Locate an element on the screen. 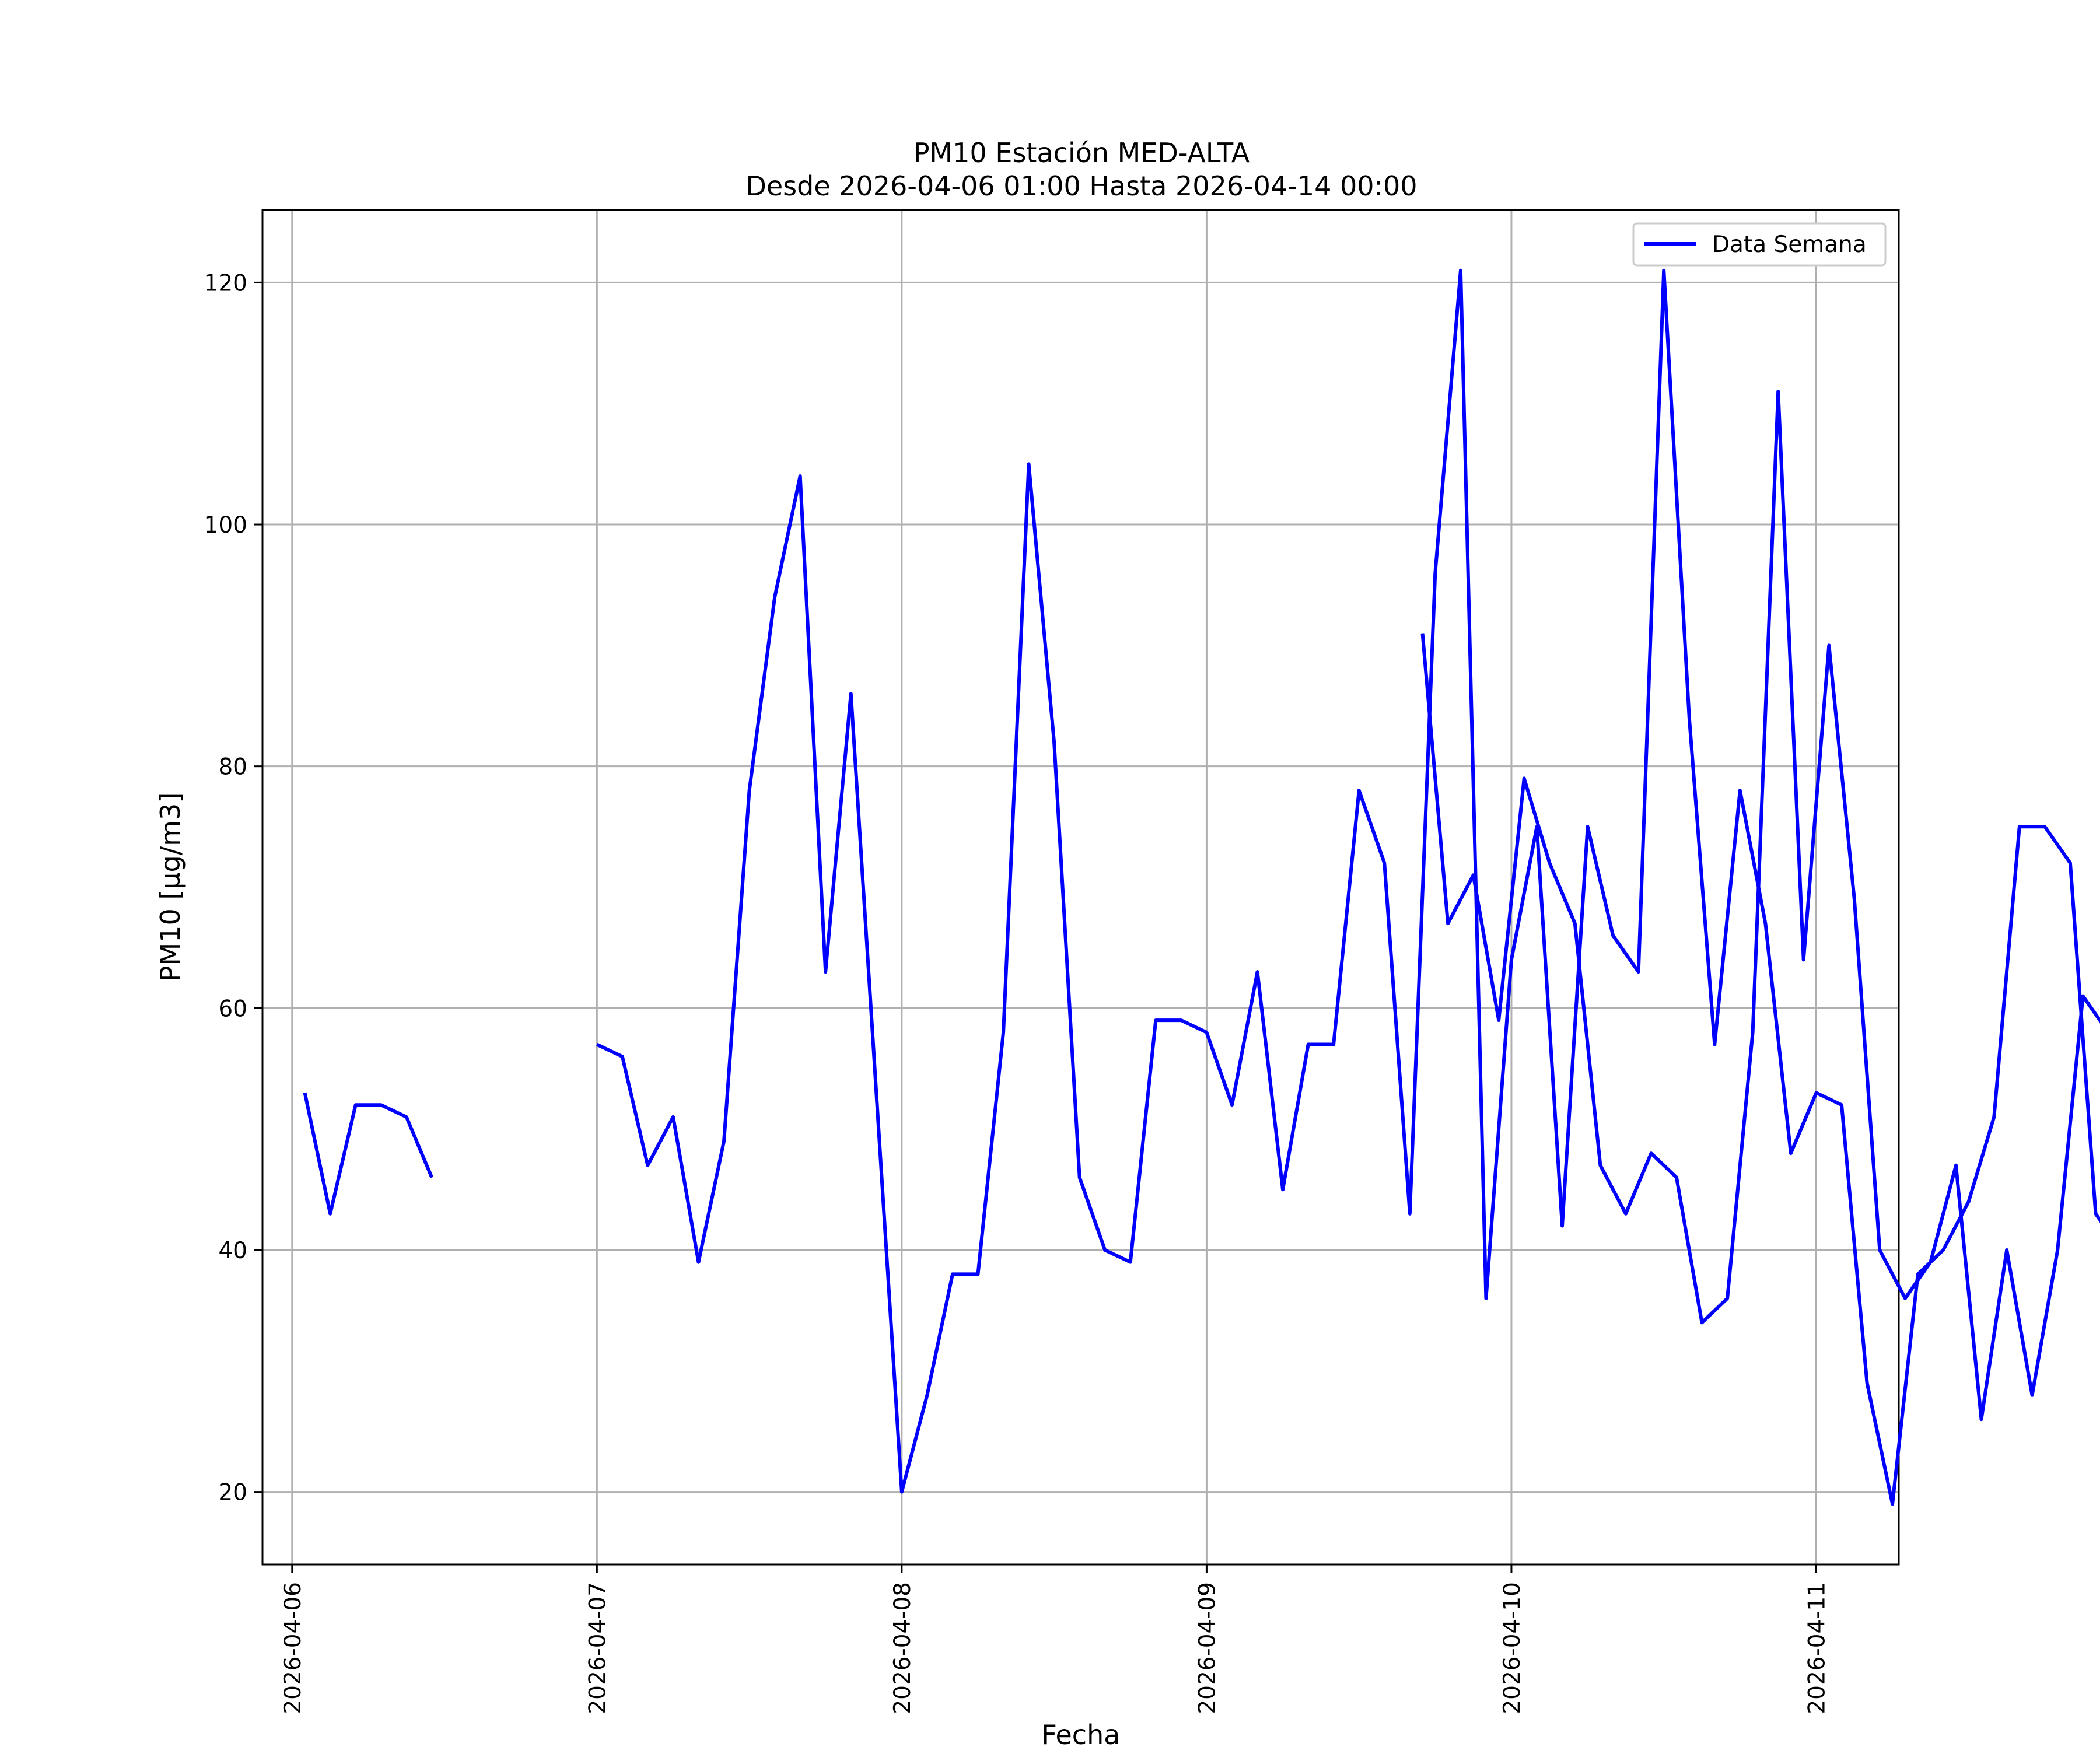 This screenshot has height=1750, width=2100. y-axis-label: PM10 [μg/m3] is located at coordinates (170, 887).